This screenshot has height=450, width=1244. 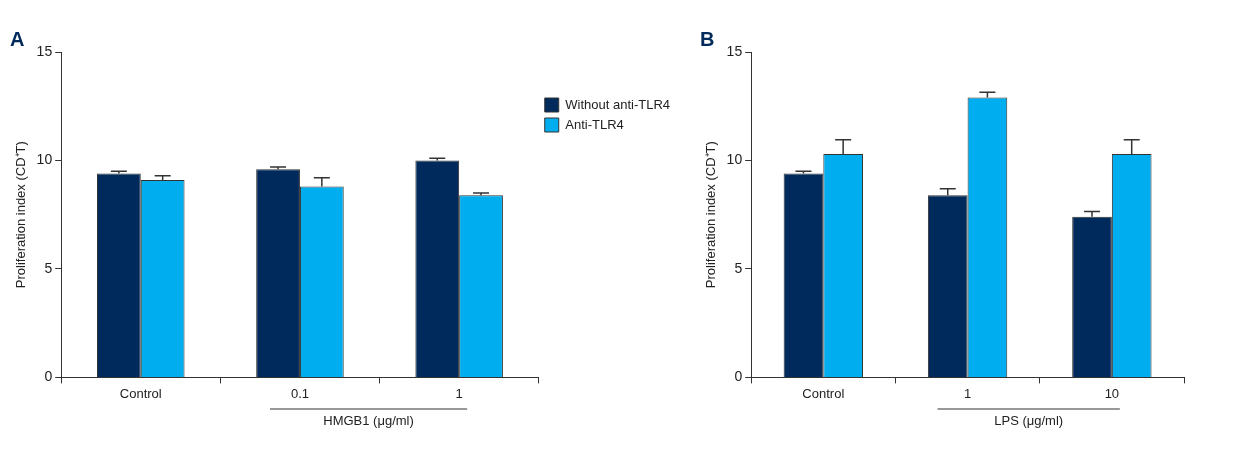 I want to click on x-tick-label: 0.1, so click(x=299, y=393).